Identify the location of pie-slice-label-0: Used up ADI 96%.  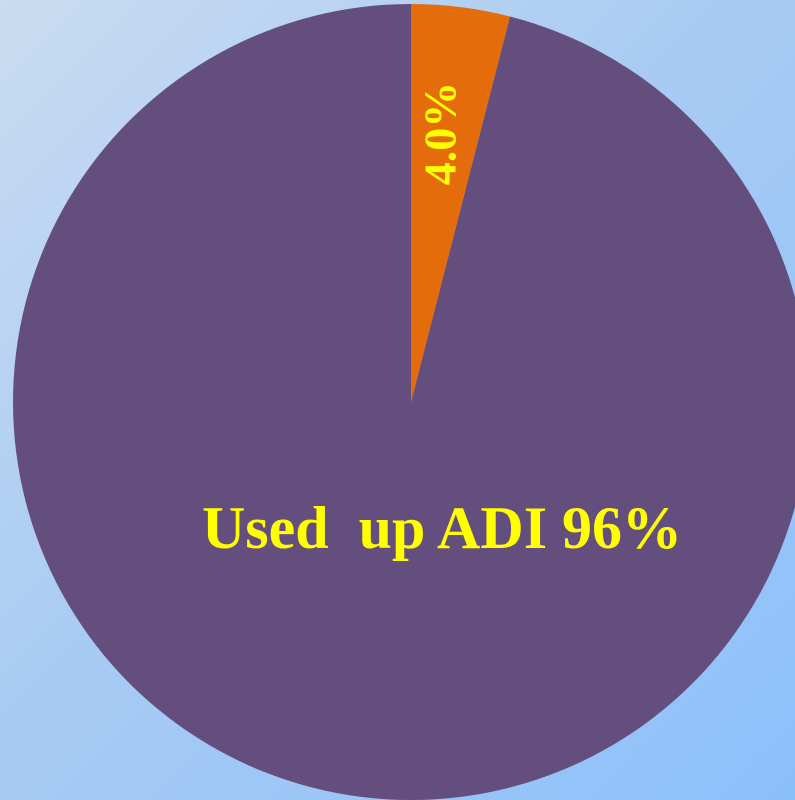
(442, 528).